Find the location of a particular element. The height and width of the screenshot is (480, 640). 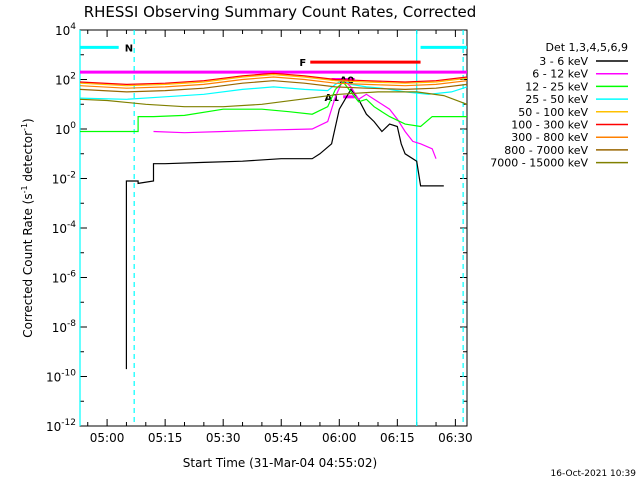

legend-entry-label: 50 - 100 keV is located at coordinates (553, 112).